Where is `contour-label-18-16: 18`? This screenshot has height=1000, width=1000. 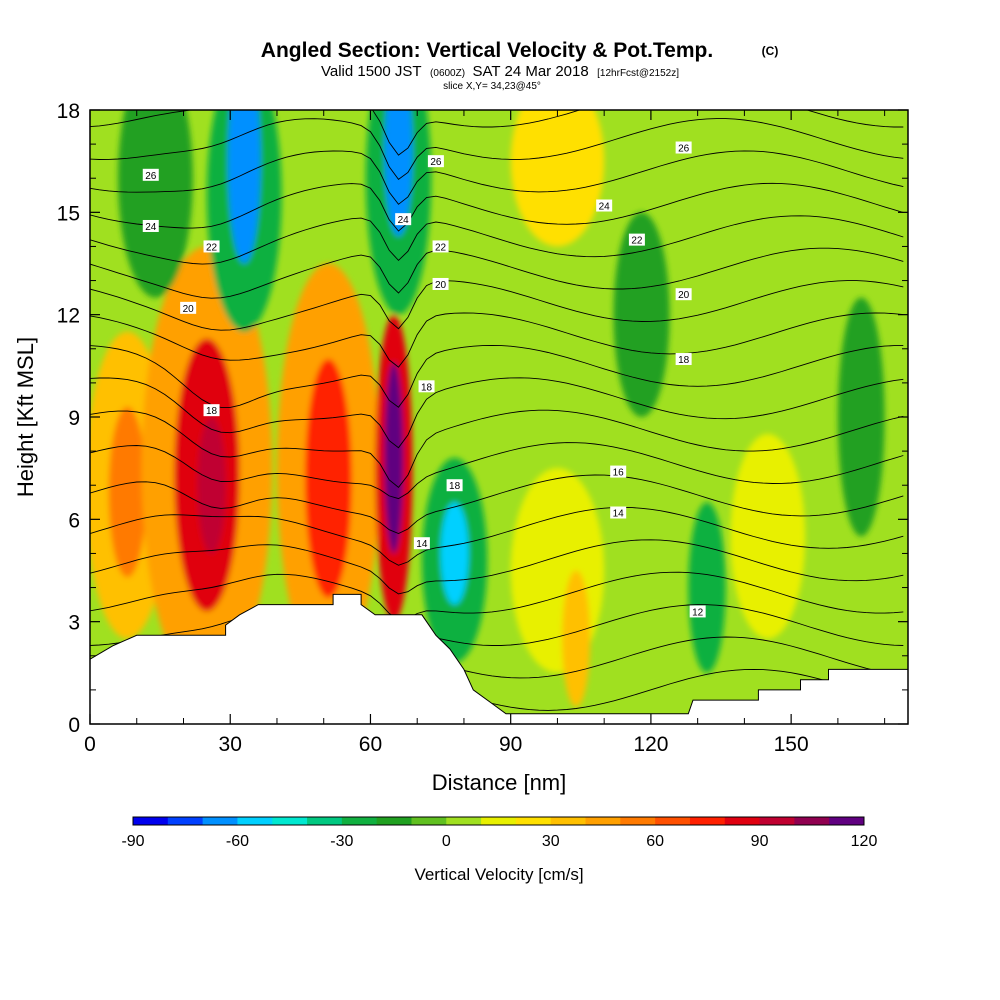 contour-label-18-16: 18 is located at coordinates (683, 359).